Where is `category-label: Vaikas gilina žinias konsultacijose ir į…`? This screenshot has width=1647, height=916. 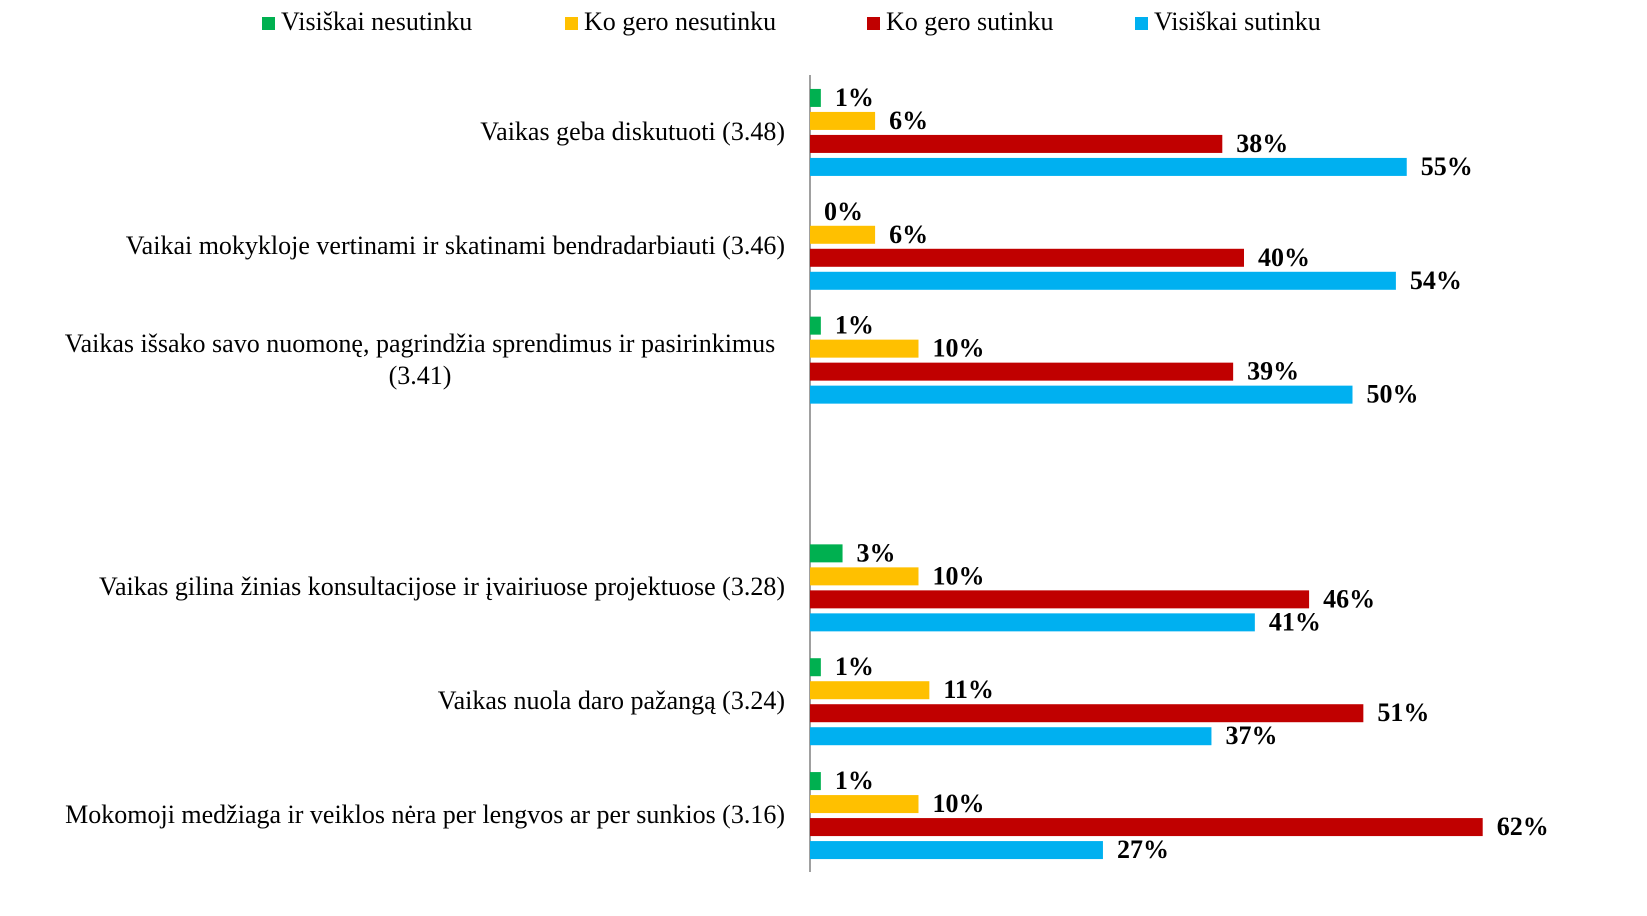 category-label: Vaikas gilina žinias konsultacijose ir į… is located at coordinates (395, 587).